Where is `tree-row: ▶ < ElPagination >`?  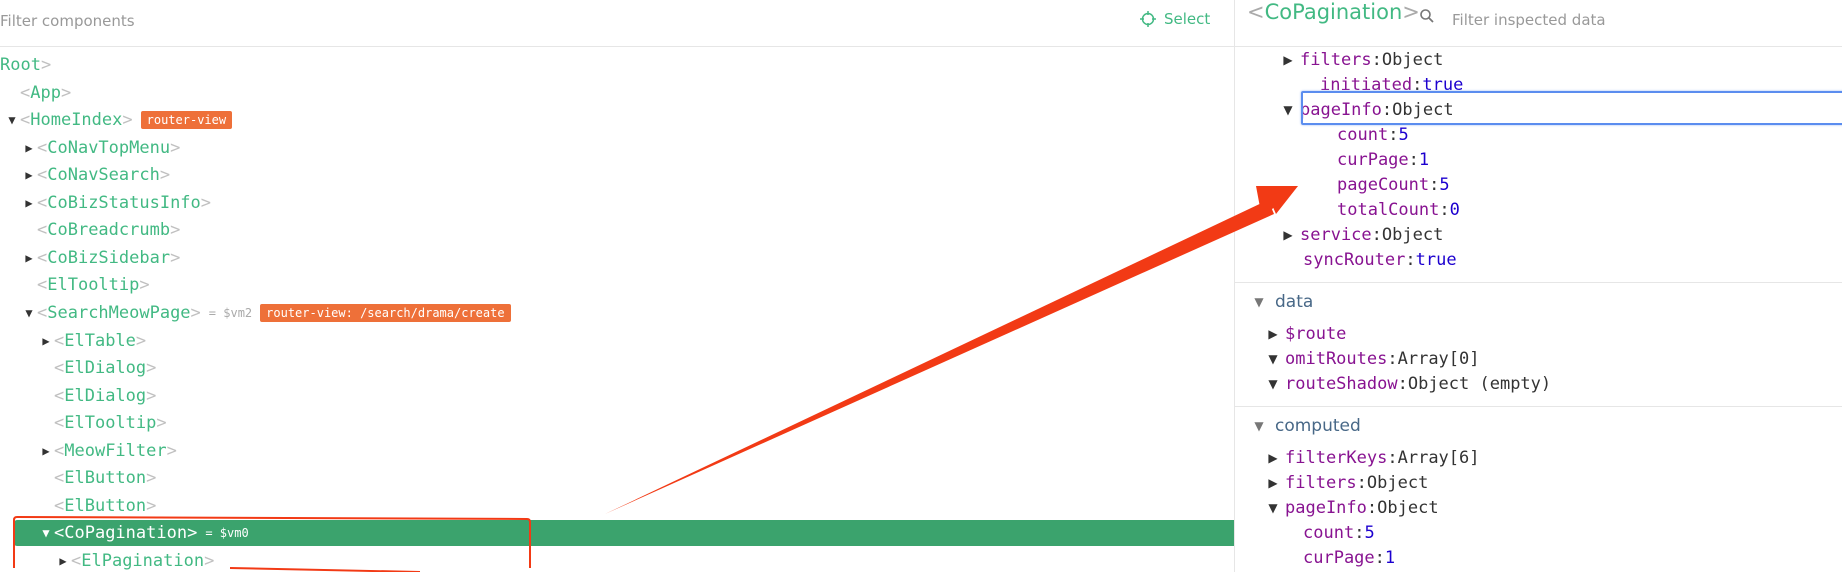 tree-row: ▶ < ElPagination > is located at coordinates (107, 560).